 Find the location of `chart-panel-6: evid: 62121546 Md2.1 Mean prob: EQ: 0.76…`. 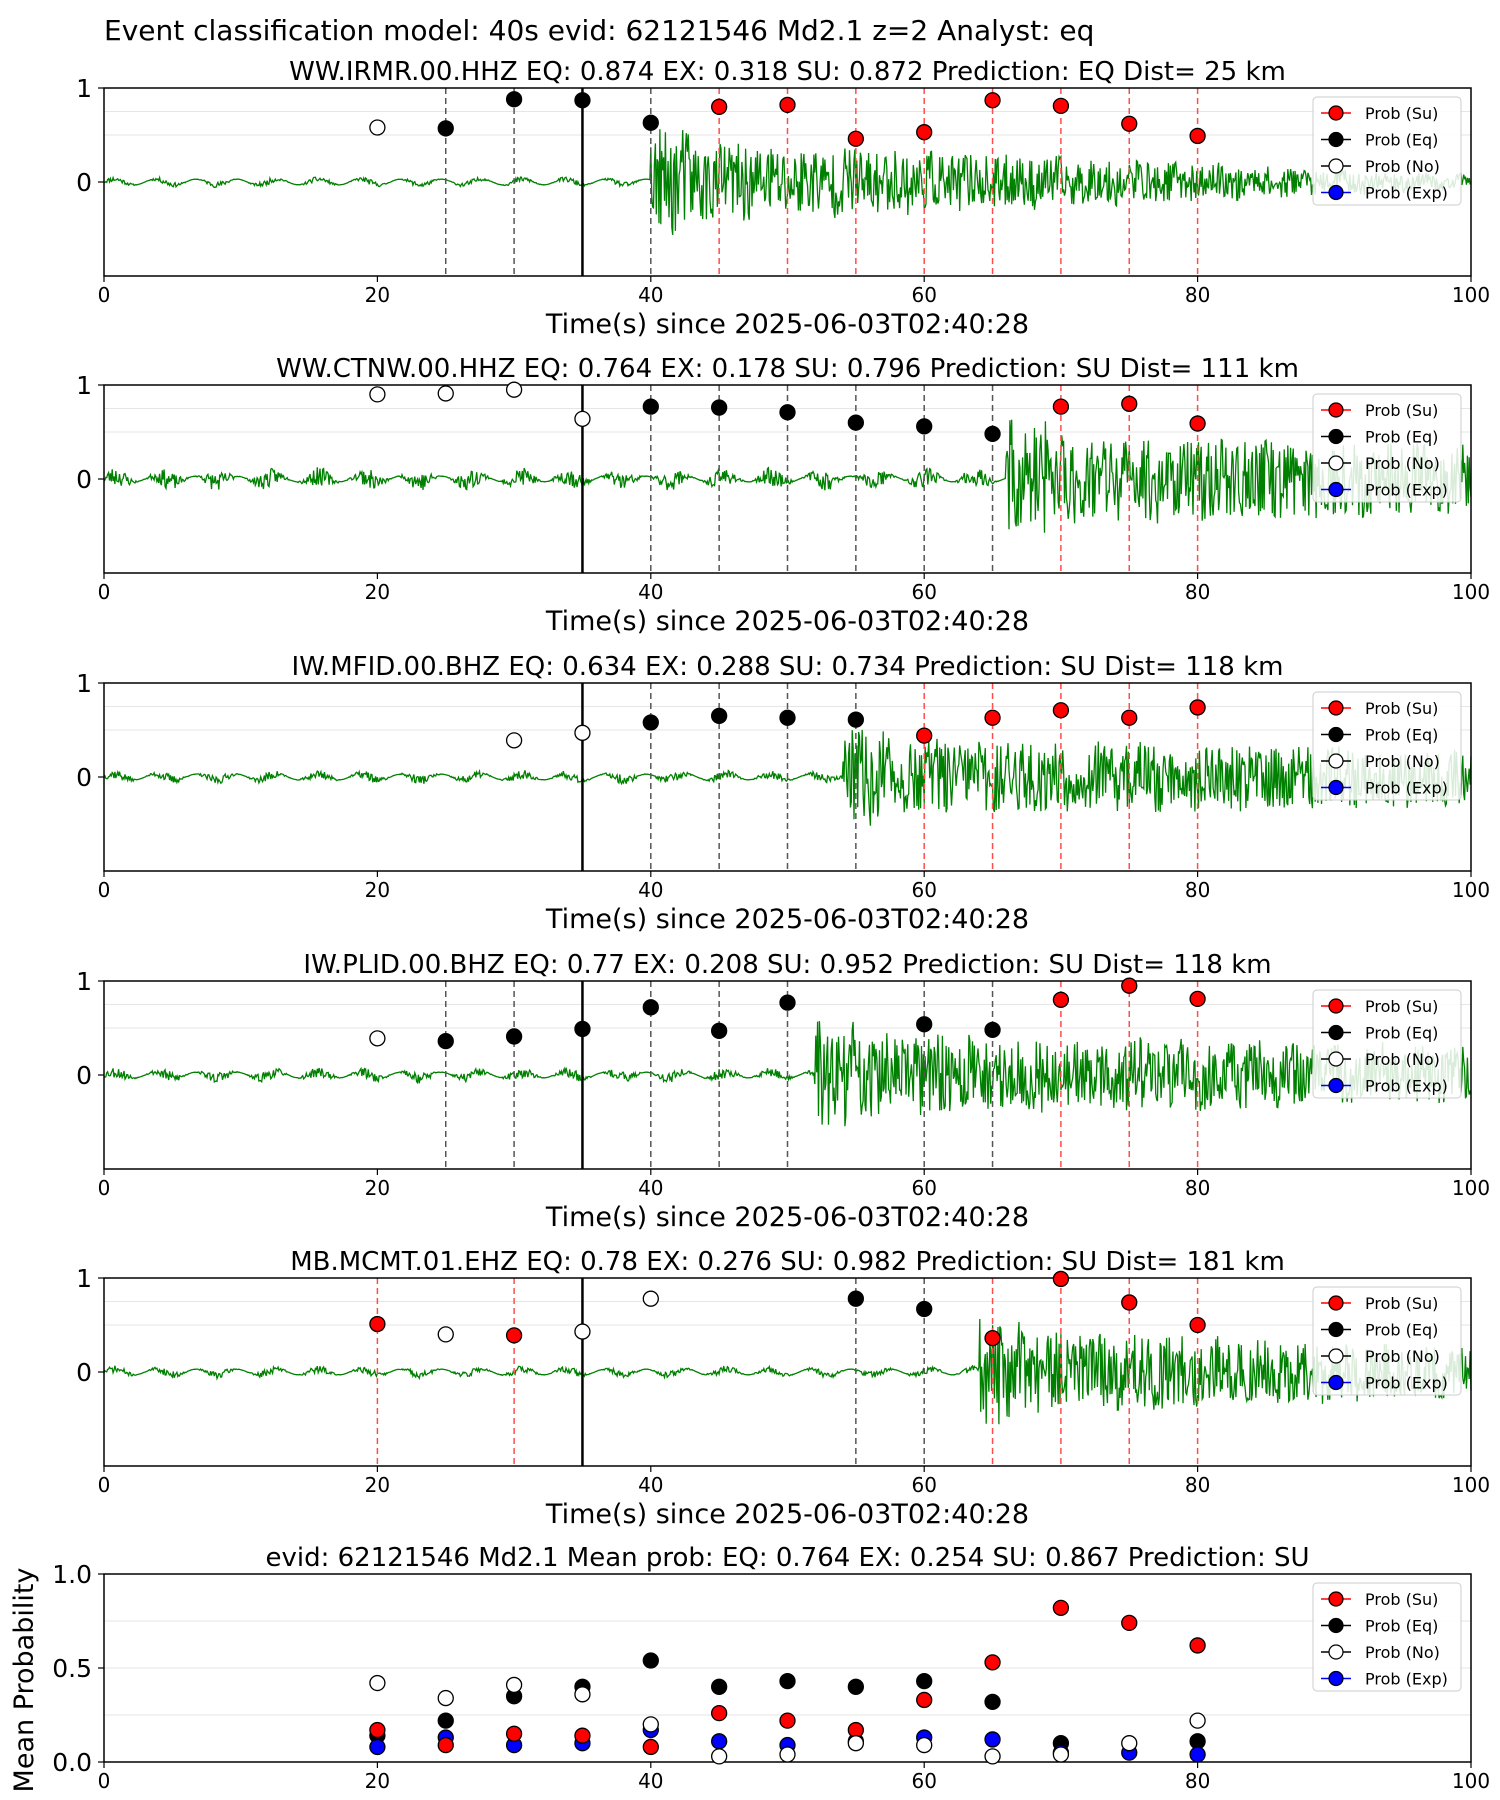

chart-panel-6: evid: 62121546 Md2.1 Mean prob: EQ: 0.76… is located at coordinates (749, 1668).